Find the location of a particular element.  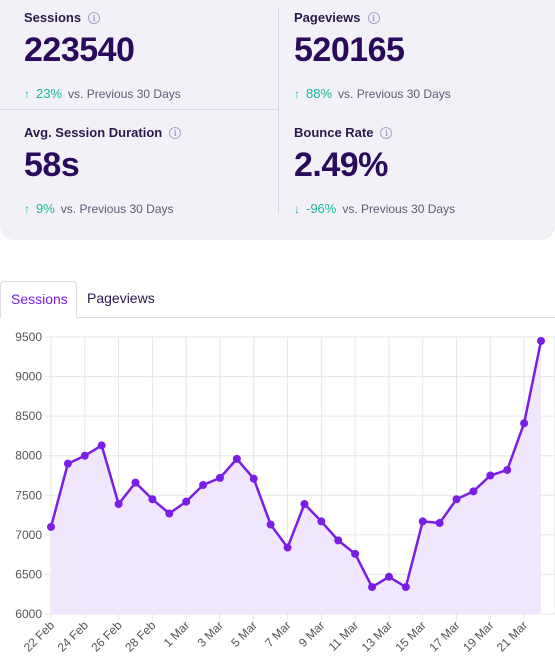

x-tick-label: 9 Mar is located at coordinates (312, 634).